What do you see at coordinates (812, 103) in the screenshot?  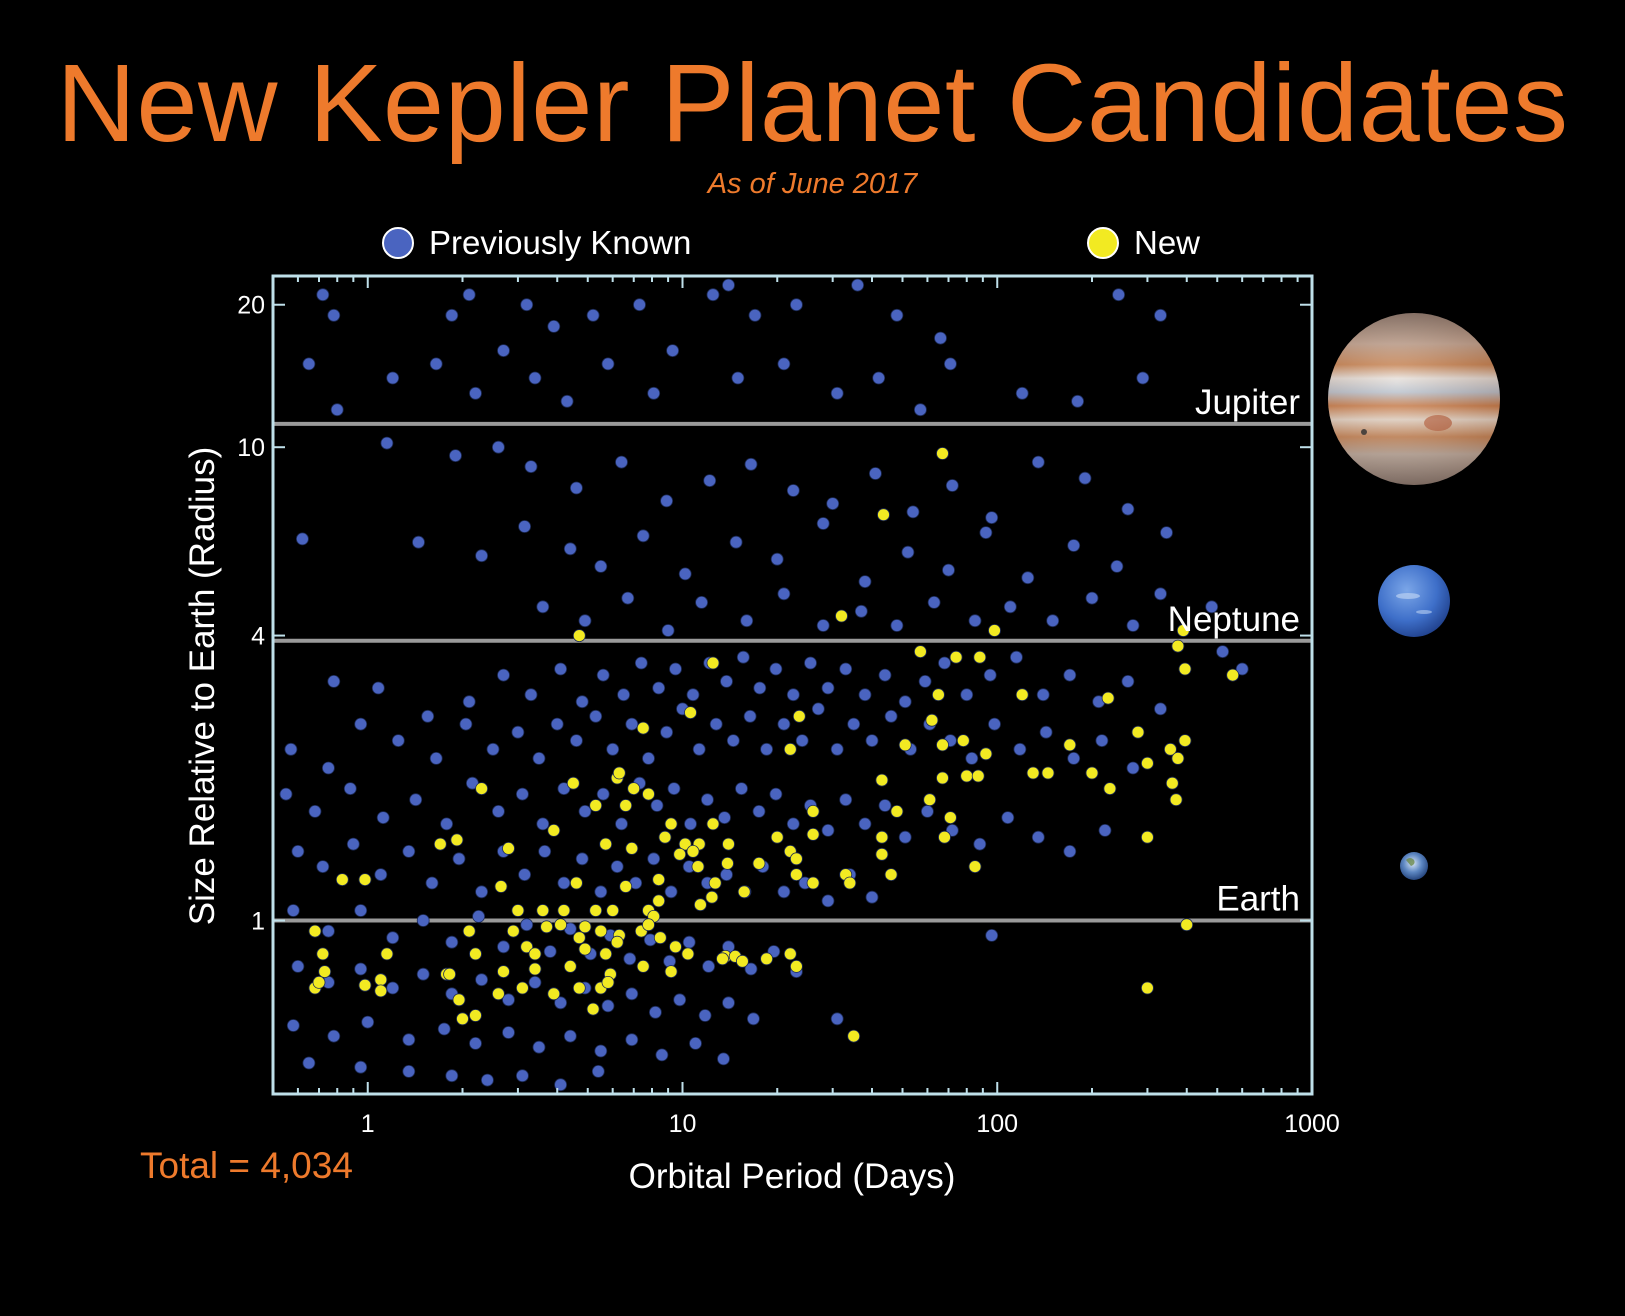 I see `chart-title: New Kepler Planet Candidates` at bounding box center [812, 103].